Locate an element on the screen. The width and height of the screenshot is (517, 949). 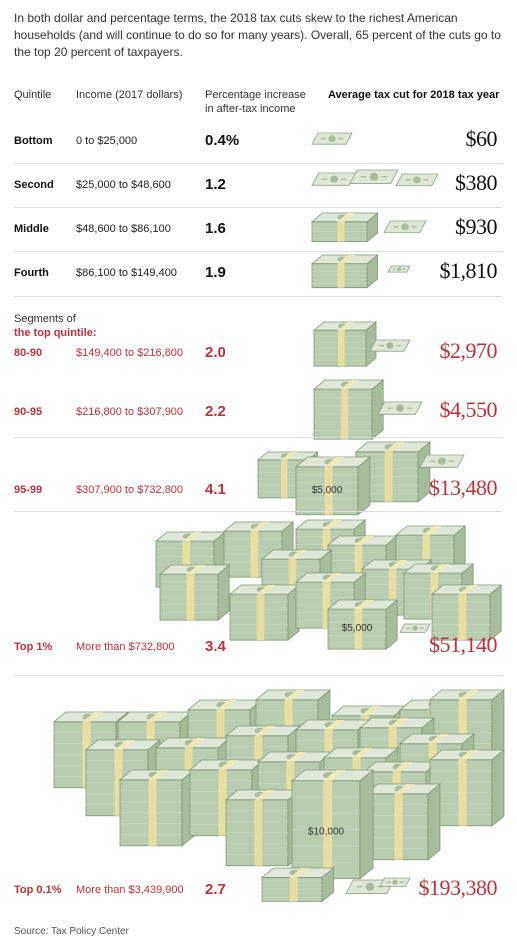
income-range: $307,900 to $732,800 is located at coordinates (130, 490).